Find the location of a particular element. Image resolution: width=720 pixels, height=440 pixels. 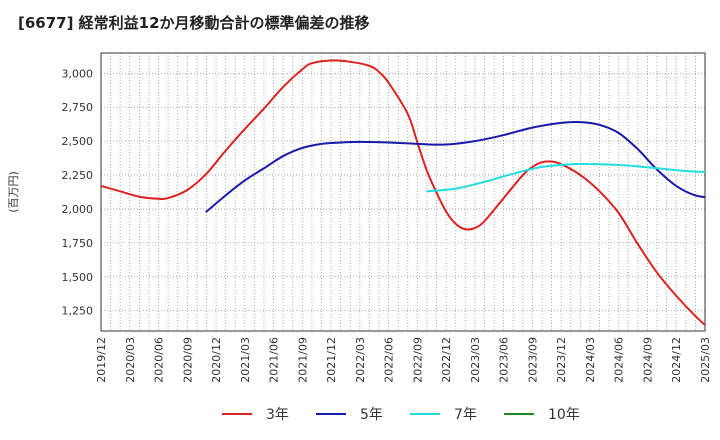

x-tick-label: 2024/06 is located at coordinates (619, 360).